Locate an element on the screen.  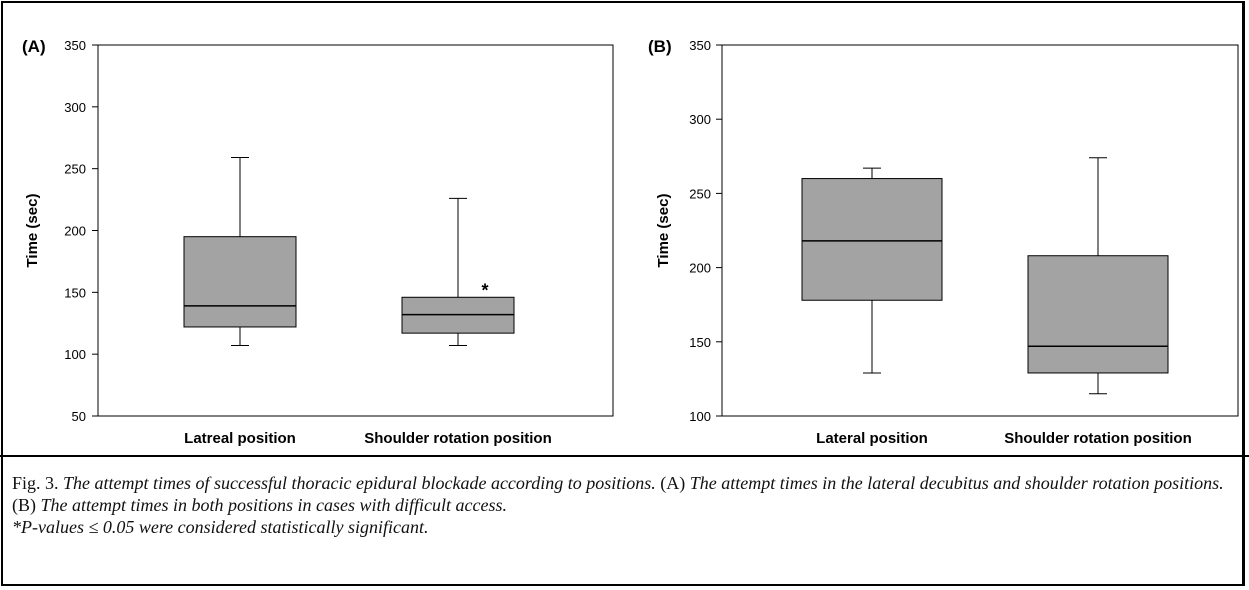
significance-asterisk: * is located at coordinates (484, 290).